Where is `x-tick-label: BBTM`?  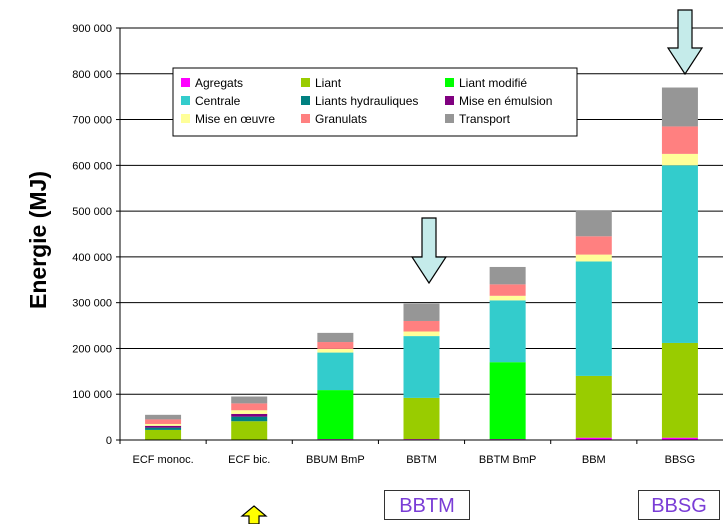 x-tick-label: BBTM is located at coordinates (421, 460).